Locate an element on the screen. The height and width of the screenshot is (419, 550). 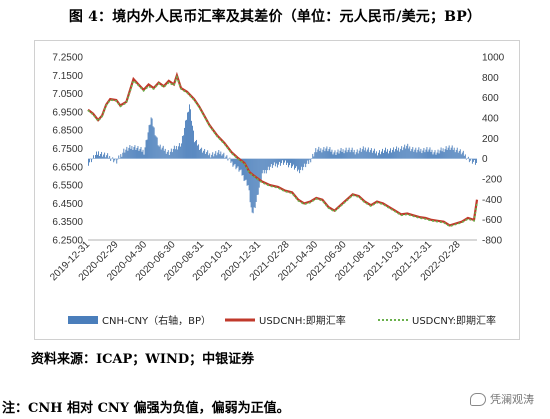
source-note: 资料来源：ICAP；WIND；中银证券 is located at coordinates (143, 359).